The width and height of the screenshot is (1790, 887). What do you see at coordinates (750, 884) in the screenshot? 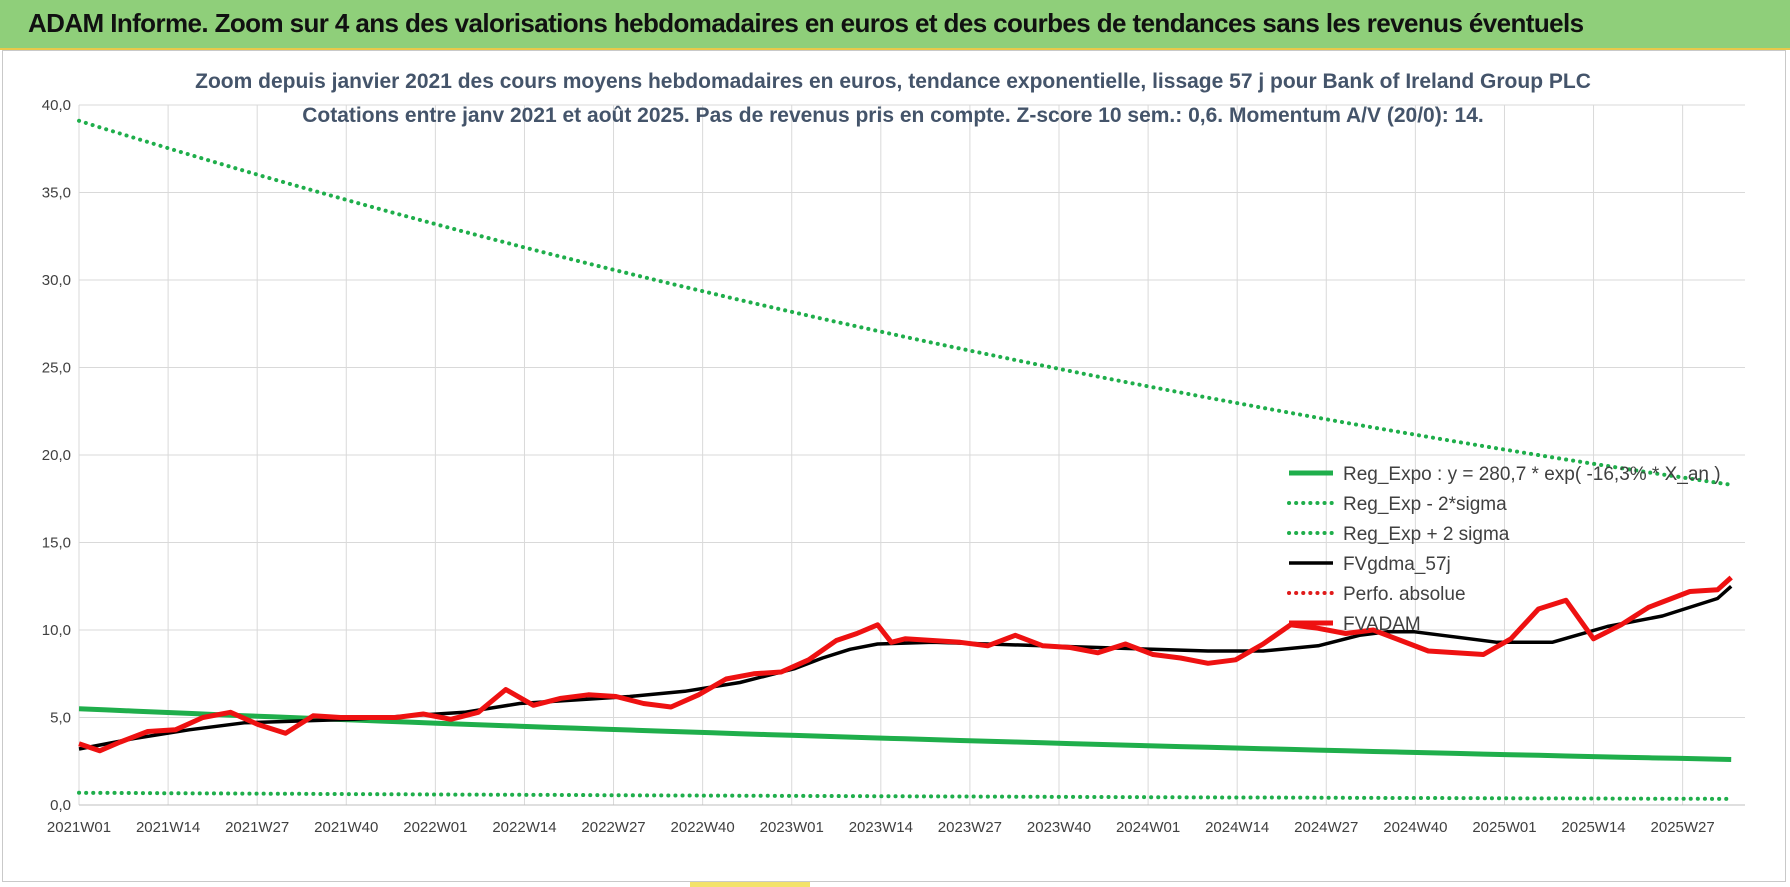
I see `decorative-mark` at bounding box center [750, 884].